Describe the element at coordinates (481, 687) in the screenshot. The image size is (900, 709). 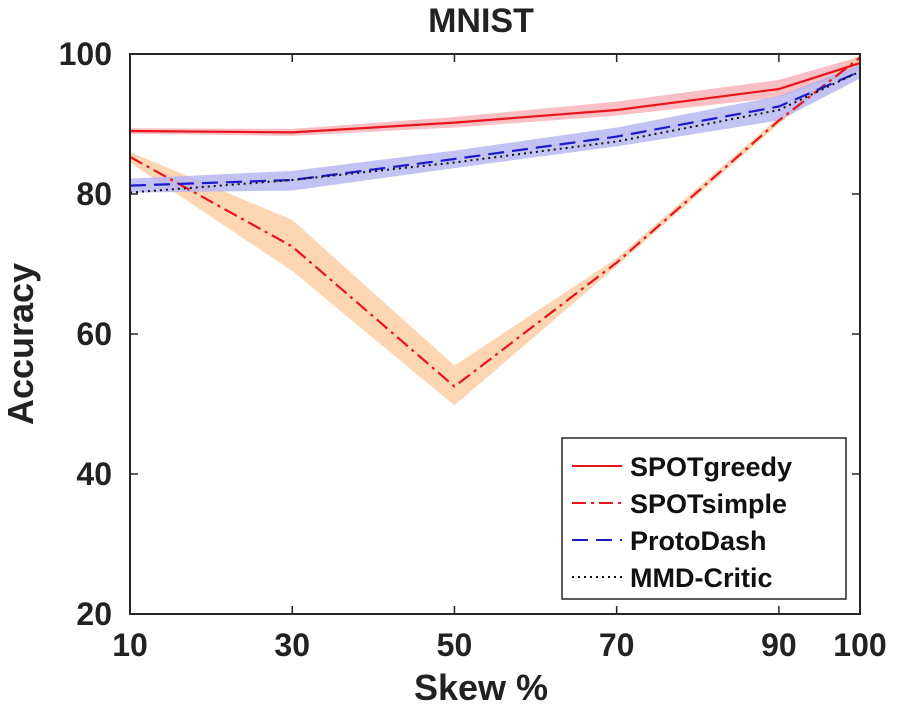
I see `x-axis-label: Skew %` at that location.